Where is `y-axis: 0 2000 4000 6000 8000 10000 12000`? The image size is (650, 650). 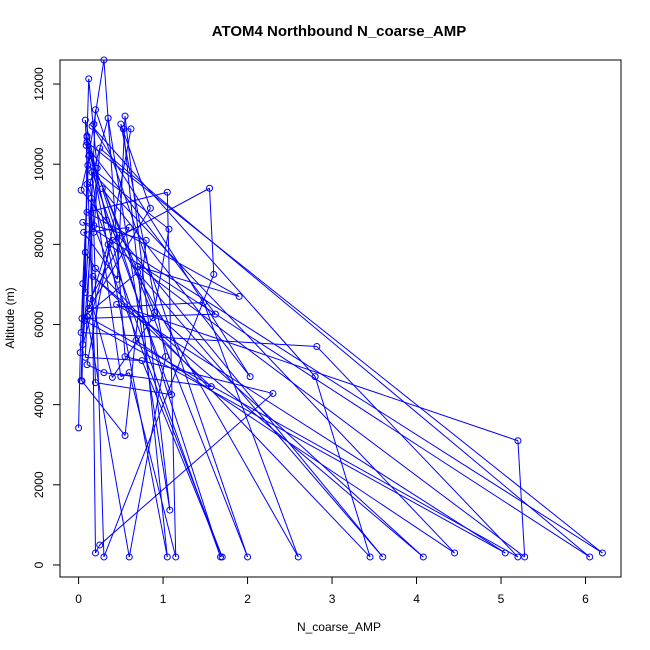
y-axis: 0 2000 4000 6000 8000 10000 12000 is located at coordinates (46, 317).